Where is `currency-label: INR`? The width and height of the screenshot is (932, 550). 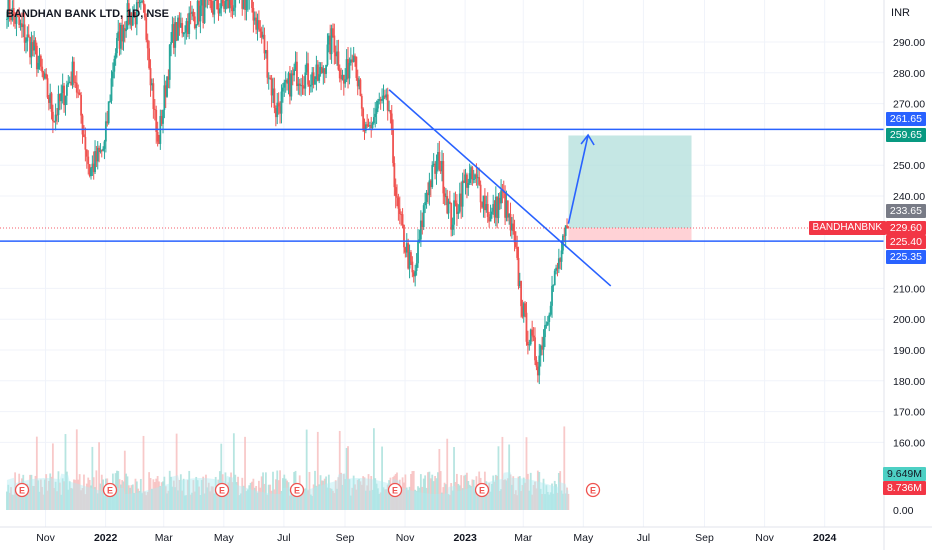
currency-label: INR is located at coordinates (900, 13).